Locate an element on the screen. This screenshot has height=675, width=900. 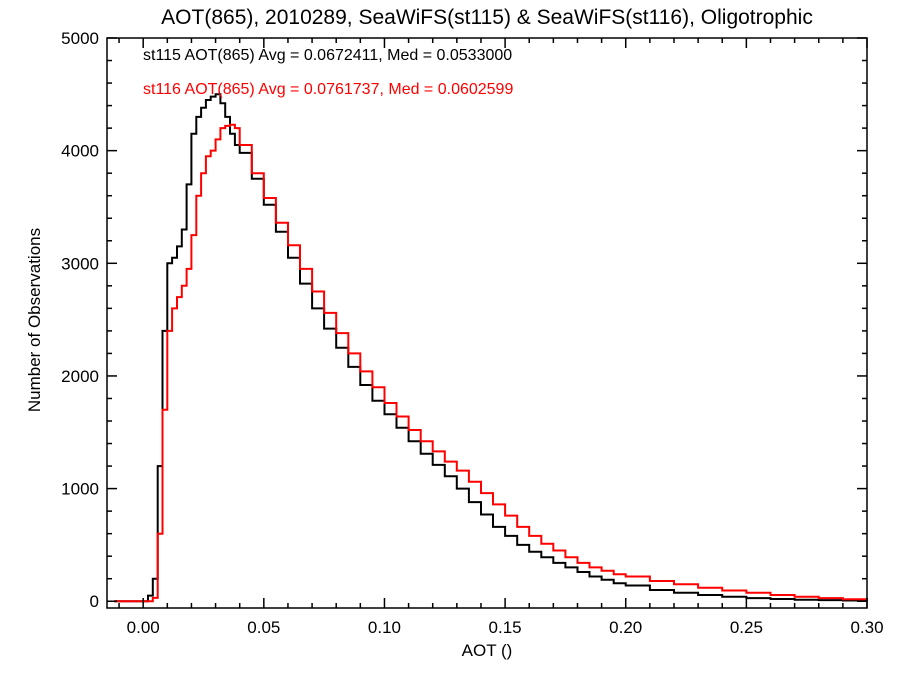
y-tick-label: 0 is located at coordinates (94, 601).